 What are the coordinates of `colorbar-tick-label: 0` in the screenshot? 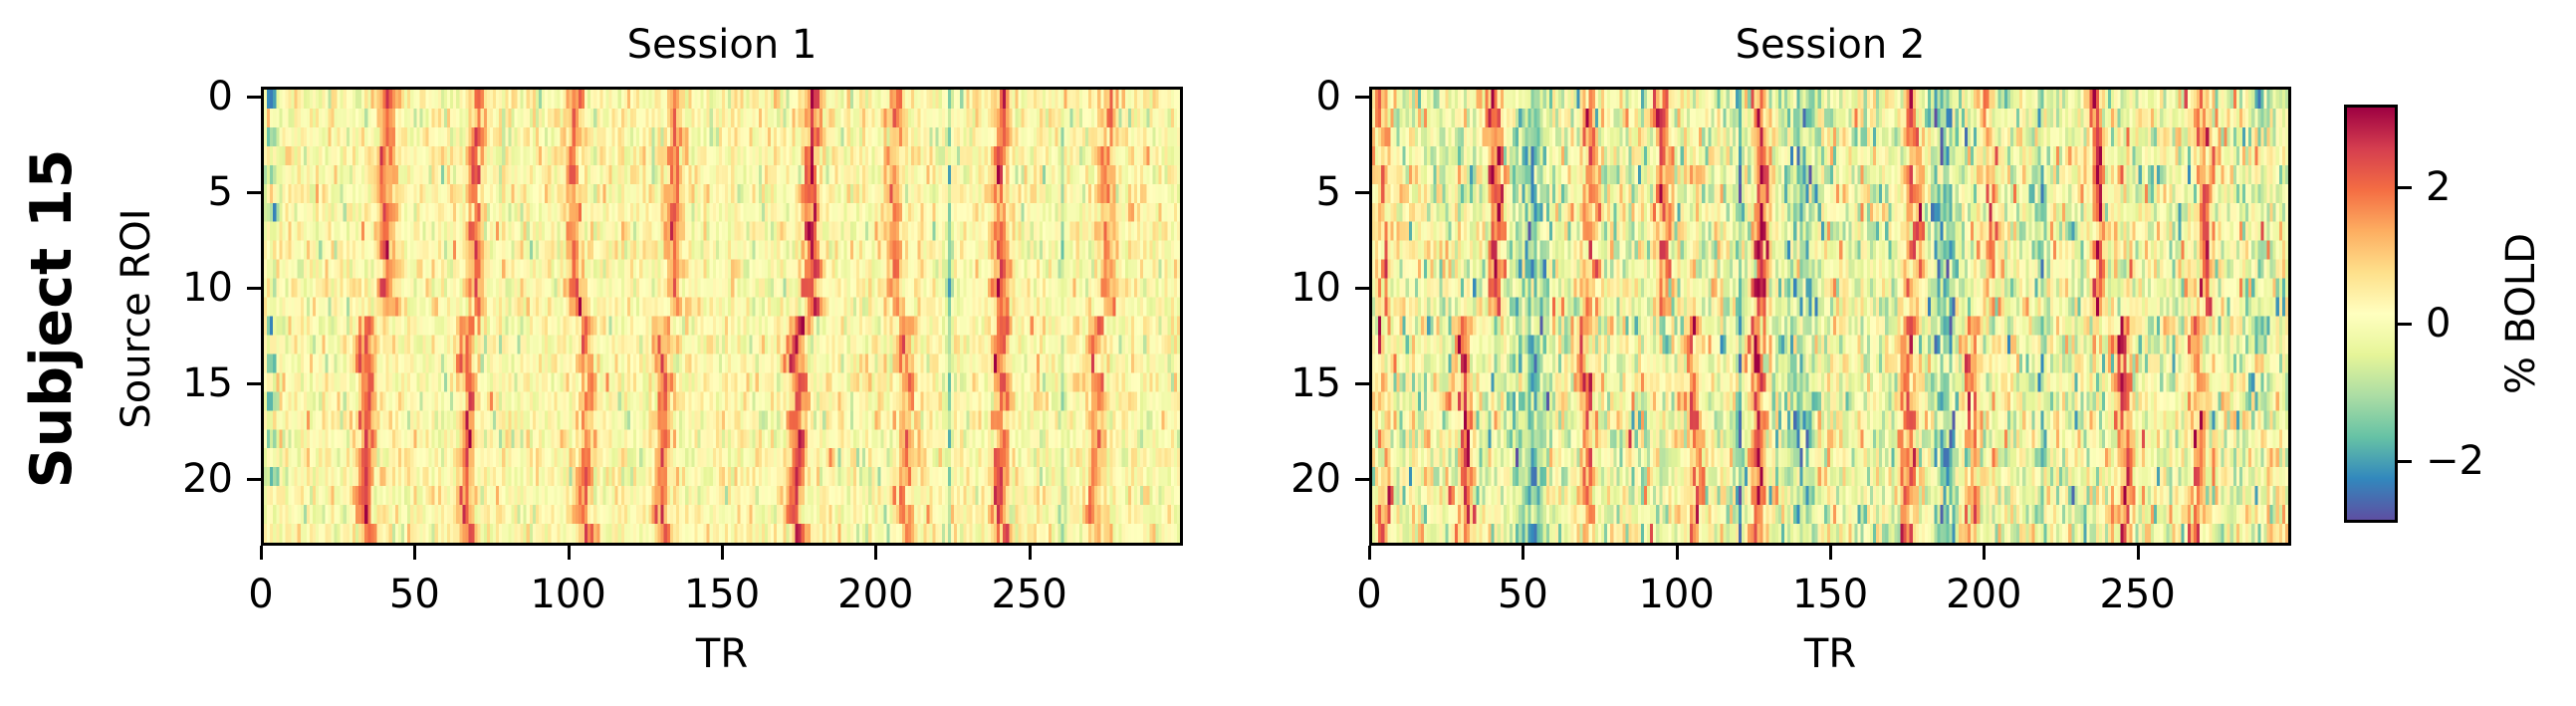 It's located at (2439, 324).